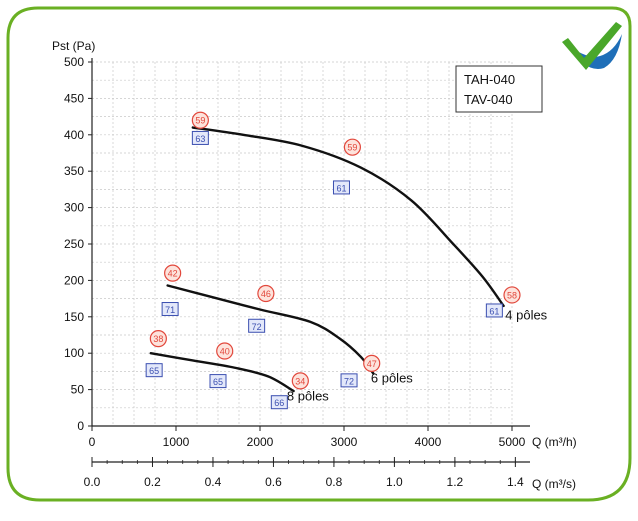 Image resolution: width=638 pixels, height=521 pixels. I want to click on y-tick-labels: 0 50 100 150 200 250 300 350 400 450 500, so click(78, 244).